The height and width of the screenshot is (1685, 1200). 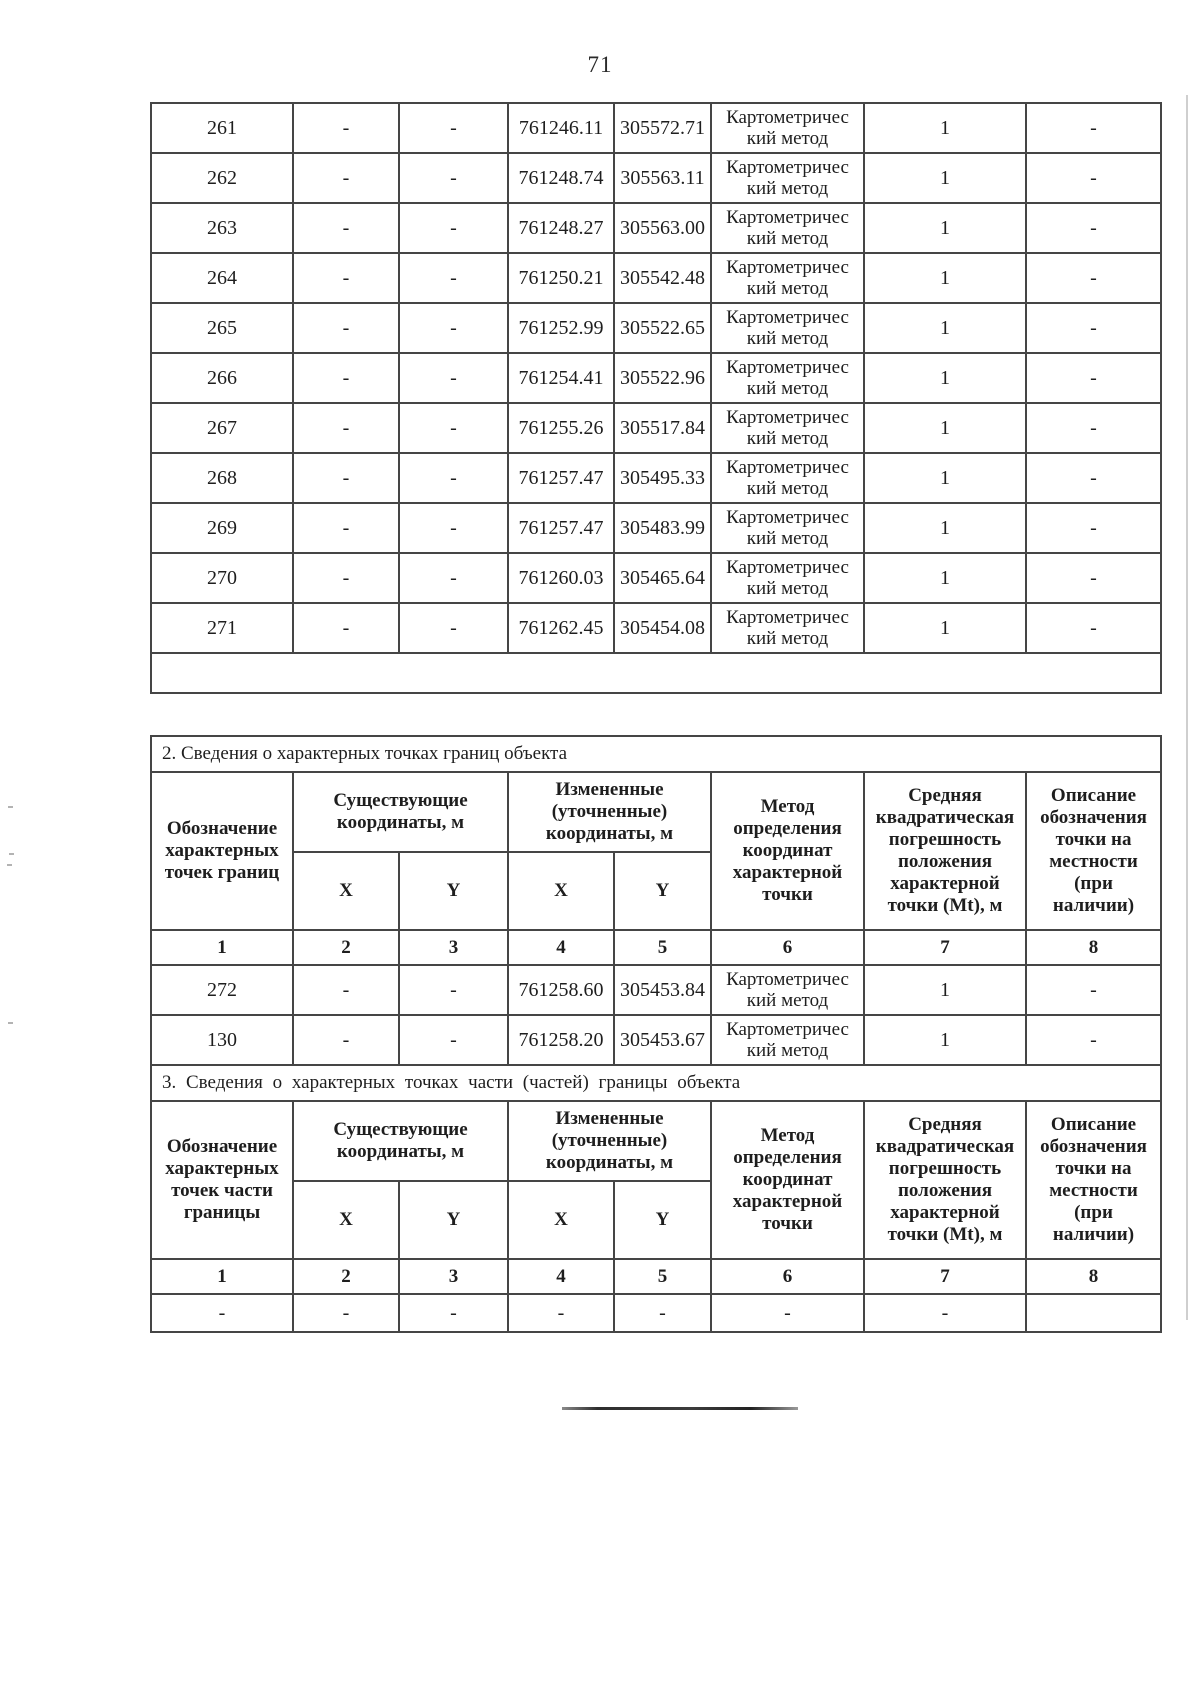 I want to click on cell-point-number: 265, so click(x=222, y=328).